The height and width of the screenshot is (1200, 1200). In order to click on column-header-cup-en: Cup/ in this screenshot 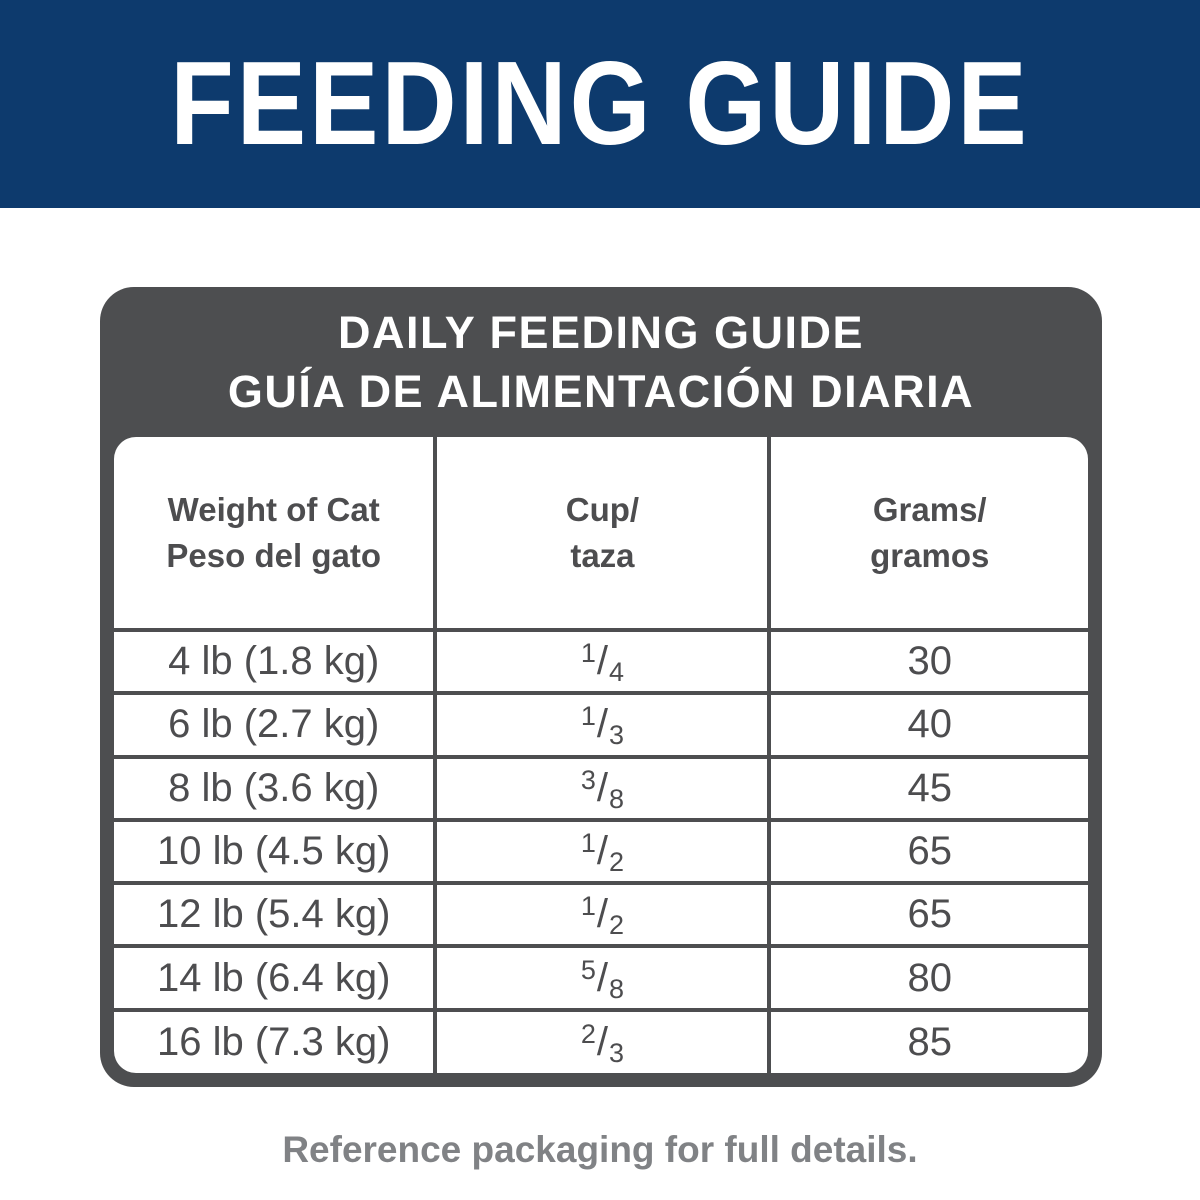, I will do `click(602, 509)`.